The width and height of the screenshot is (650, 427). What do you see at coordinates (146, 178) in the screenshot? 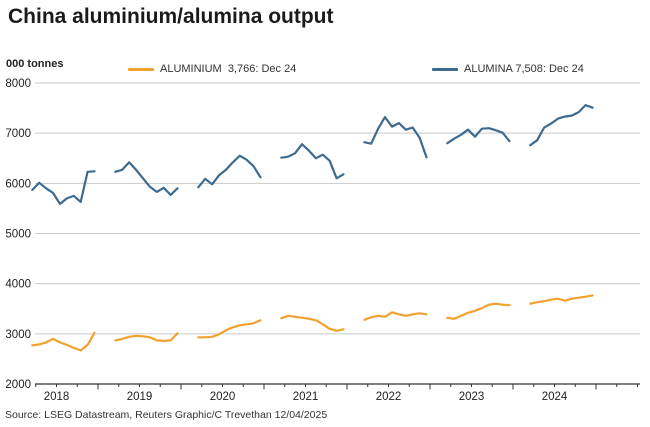
I see `series-line-alumina-2019` at bounding box center [146, 178].